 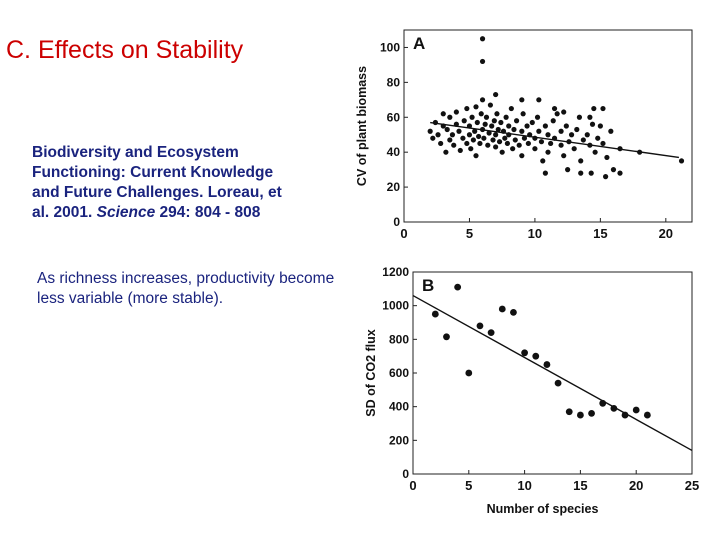 What do you see at coordinates (469, 233) in the screenshot?
I see `panel-a-x-tick-label: 5` at bounding box center [469, 233].